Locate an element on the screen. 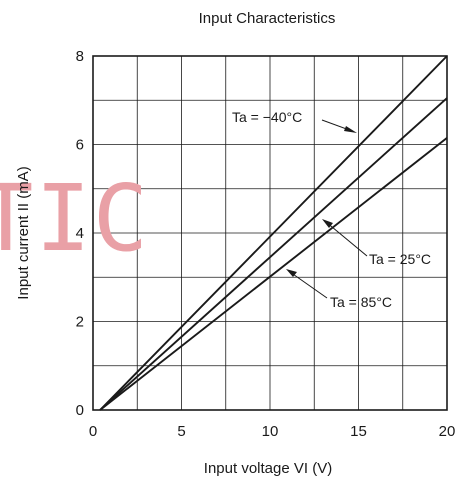 The height and width of the screenshot is (491, 463). y-tick-labels: 0 2 4 6 8 is located at coordinates (80, 233).